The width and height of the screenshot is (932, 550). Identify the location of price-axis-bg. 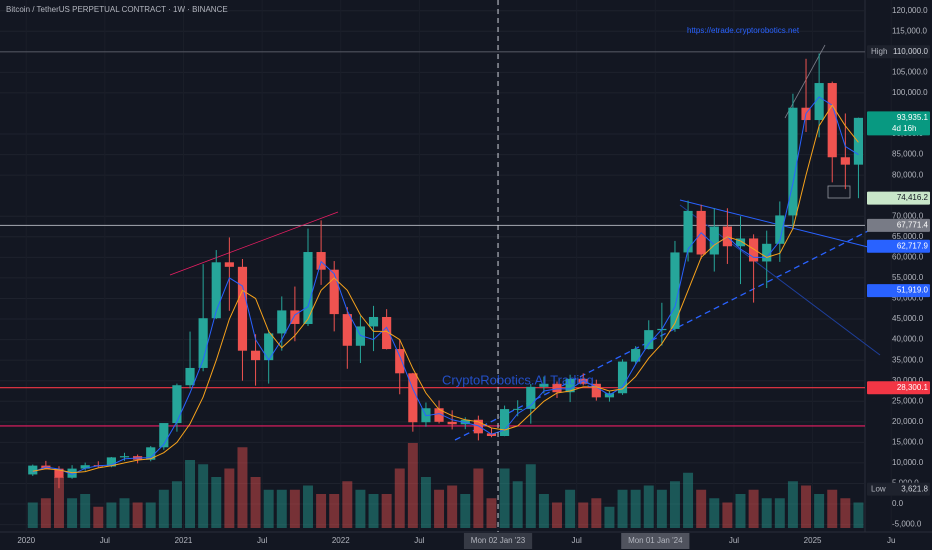
(898, 275).